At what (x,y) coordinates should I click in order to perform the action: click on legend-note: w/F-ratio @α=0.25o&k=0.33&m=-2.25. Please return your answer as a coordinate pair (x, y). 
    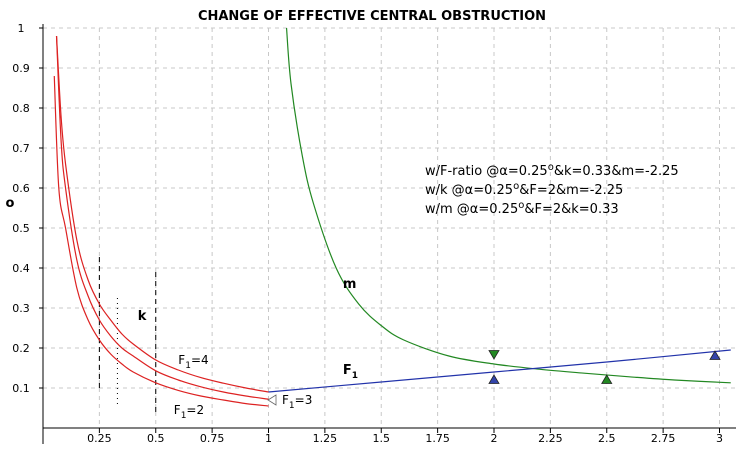
    Looking at the image, I should click on (552, 170).